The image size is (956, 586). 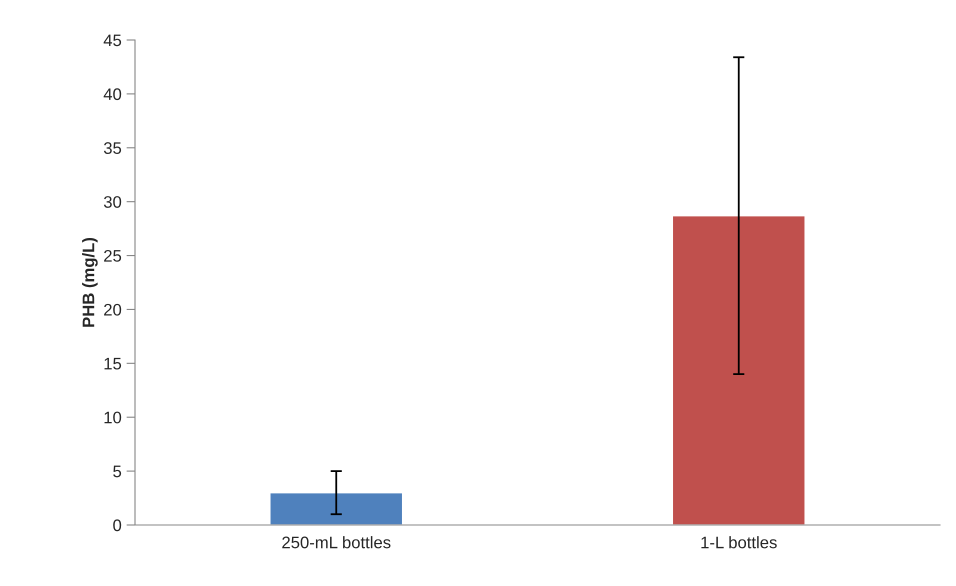 I want to click on y-tick-label: 30, so click(x=113, y=202).